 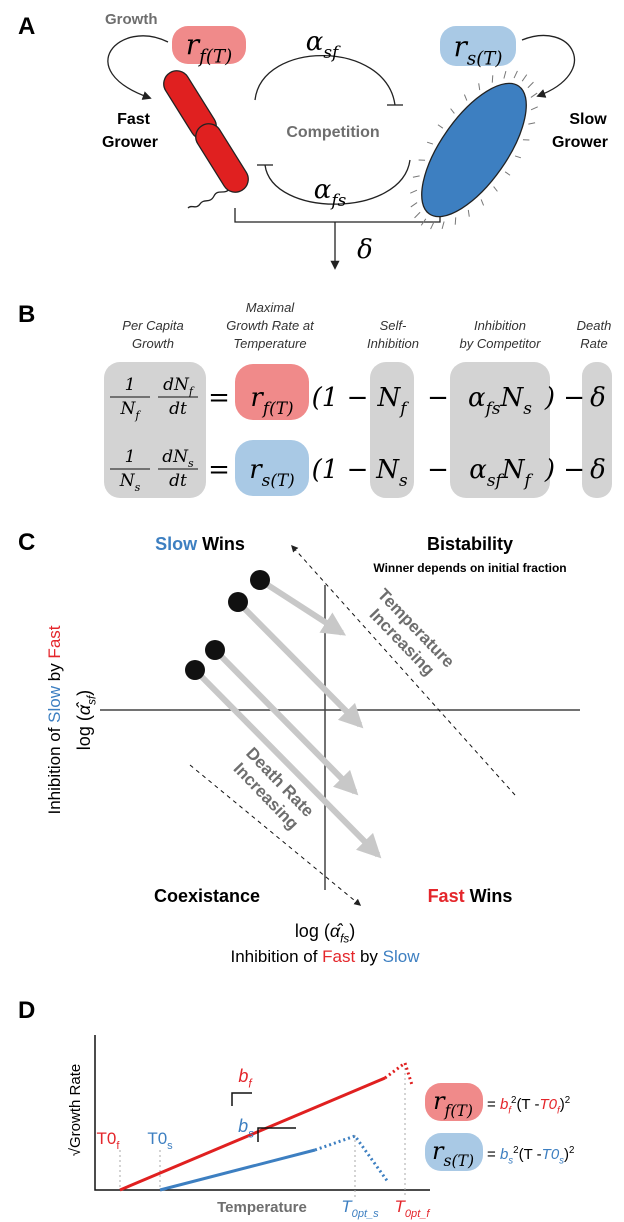 I want to click on inhibition-arc, so click(x=325, y=80).